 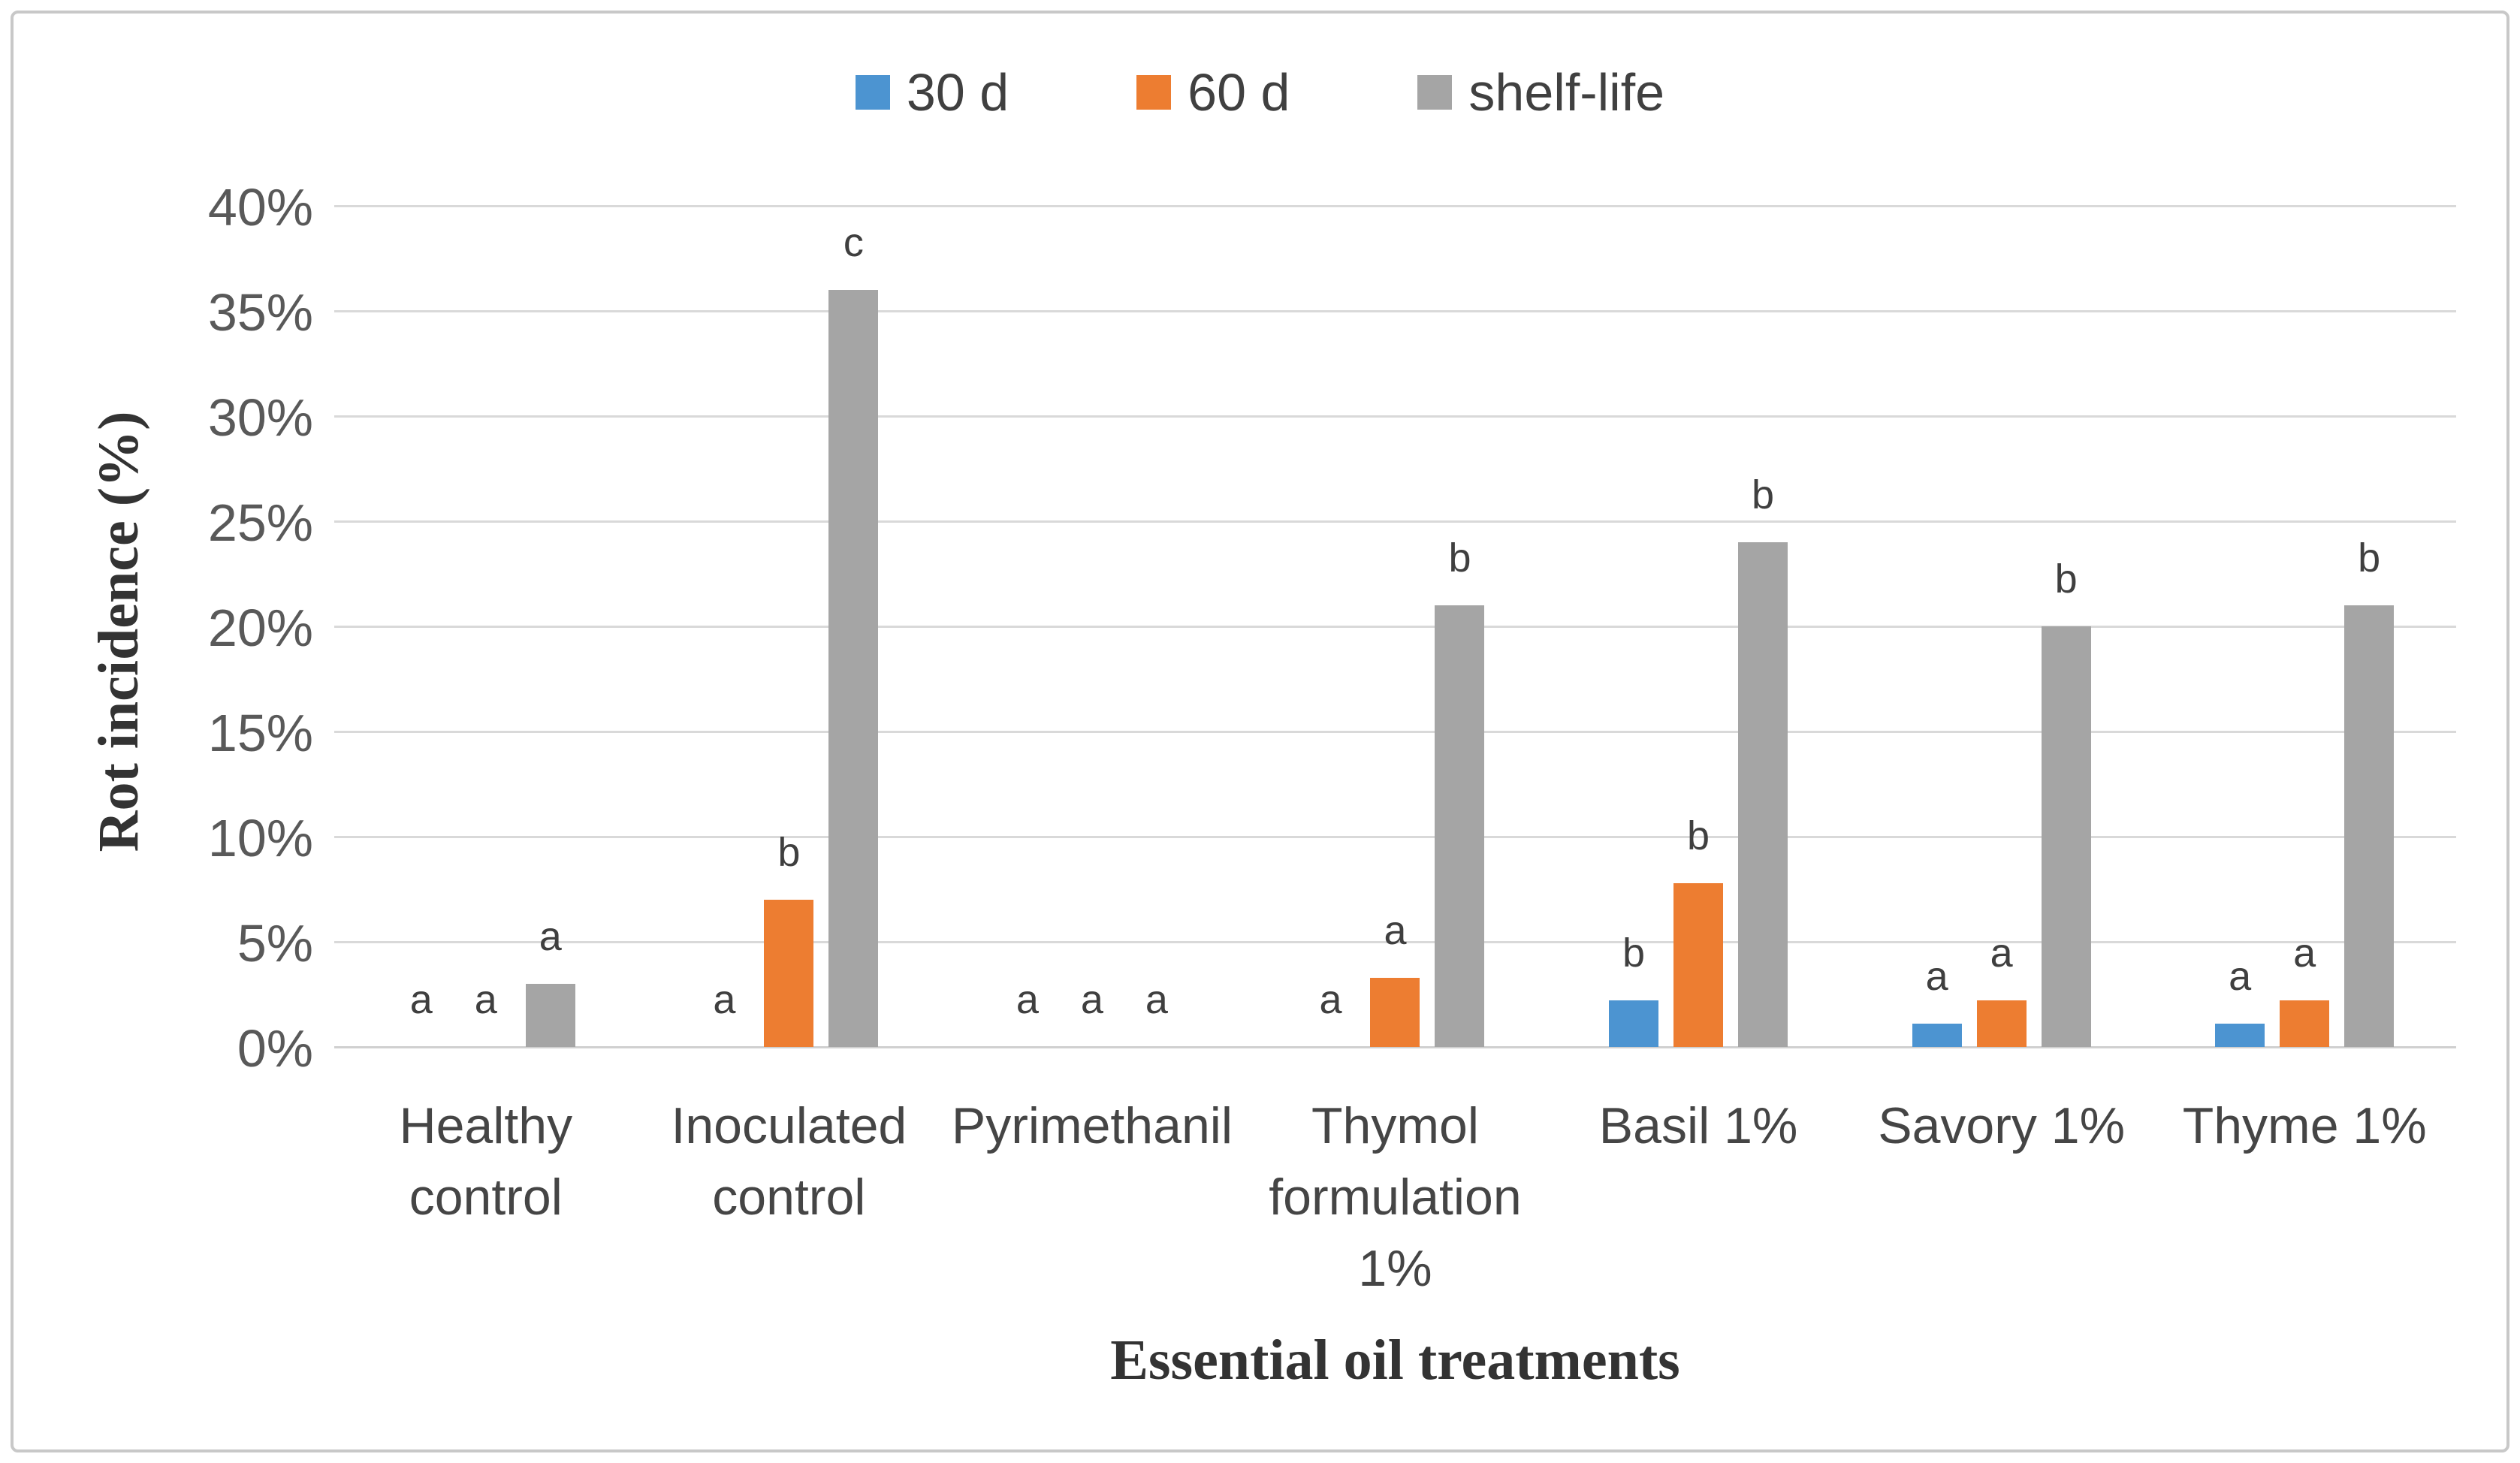 I want to click on legend-swatch-30d, so click(x=872, y=92).